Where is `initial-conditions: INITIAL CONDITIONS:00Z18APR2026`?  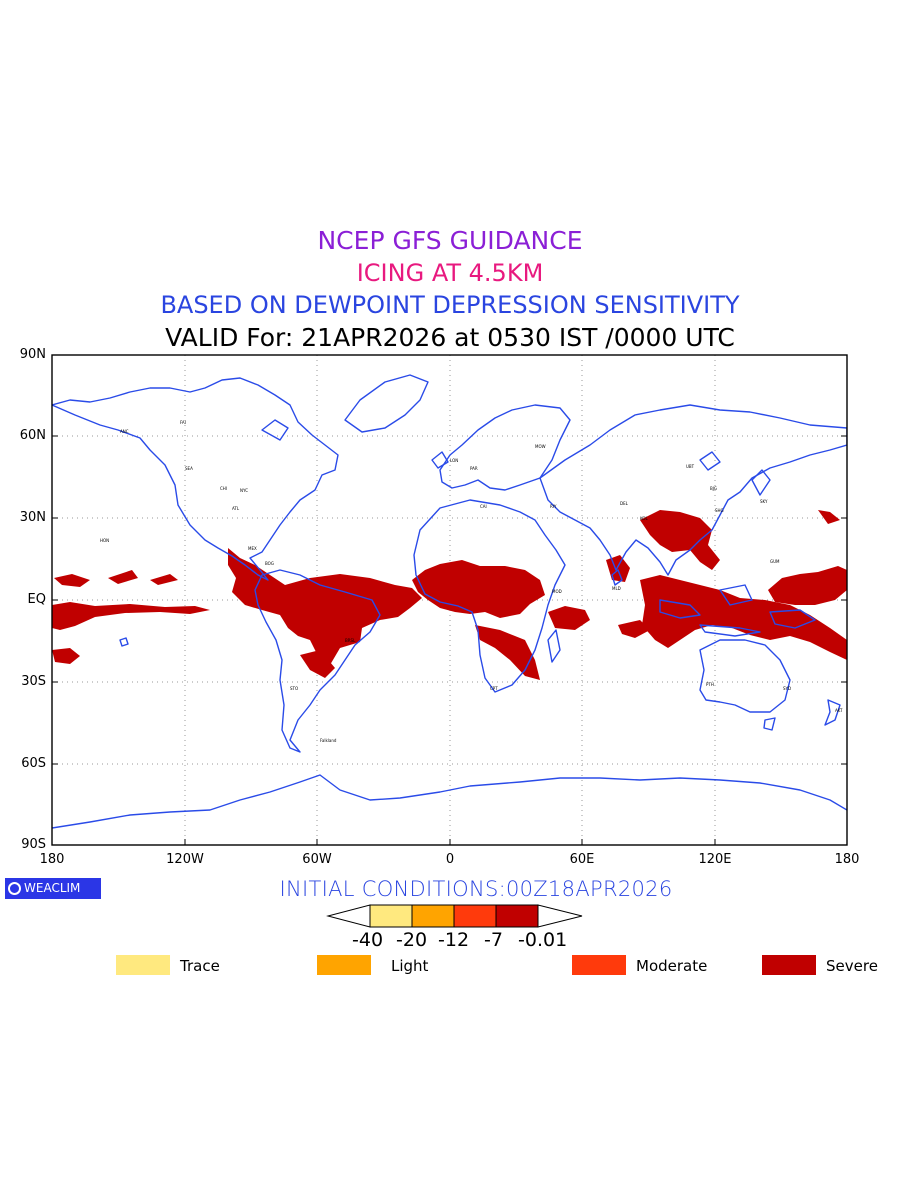 initial-conditions: INITIAL CONDITIONS:00Z18APR2026 is located at coordinates (476, 889).